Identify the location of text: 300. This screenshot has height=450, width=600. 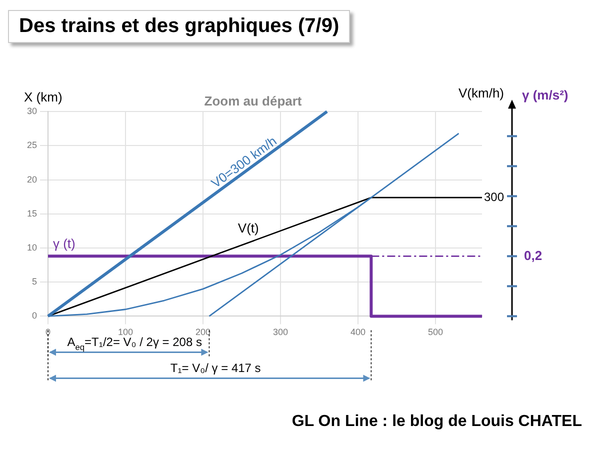
(494, 197).